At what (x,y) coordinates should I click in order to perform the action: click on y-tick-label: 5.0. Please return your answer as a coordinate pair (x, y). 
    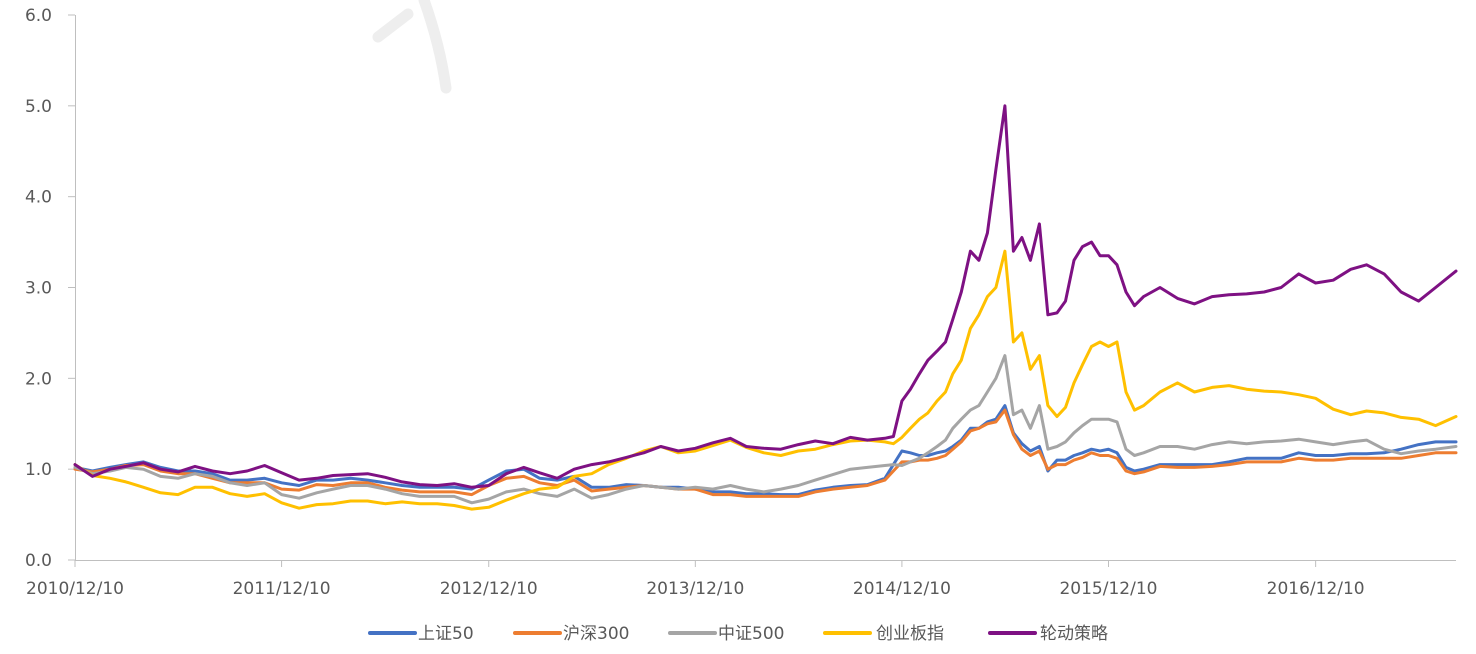
    Looking at the image, I should click on (38, 107).